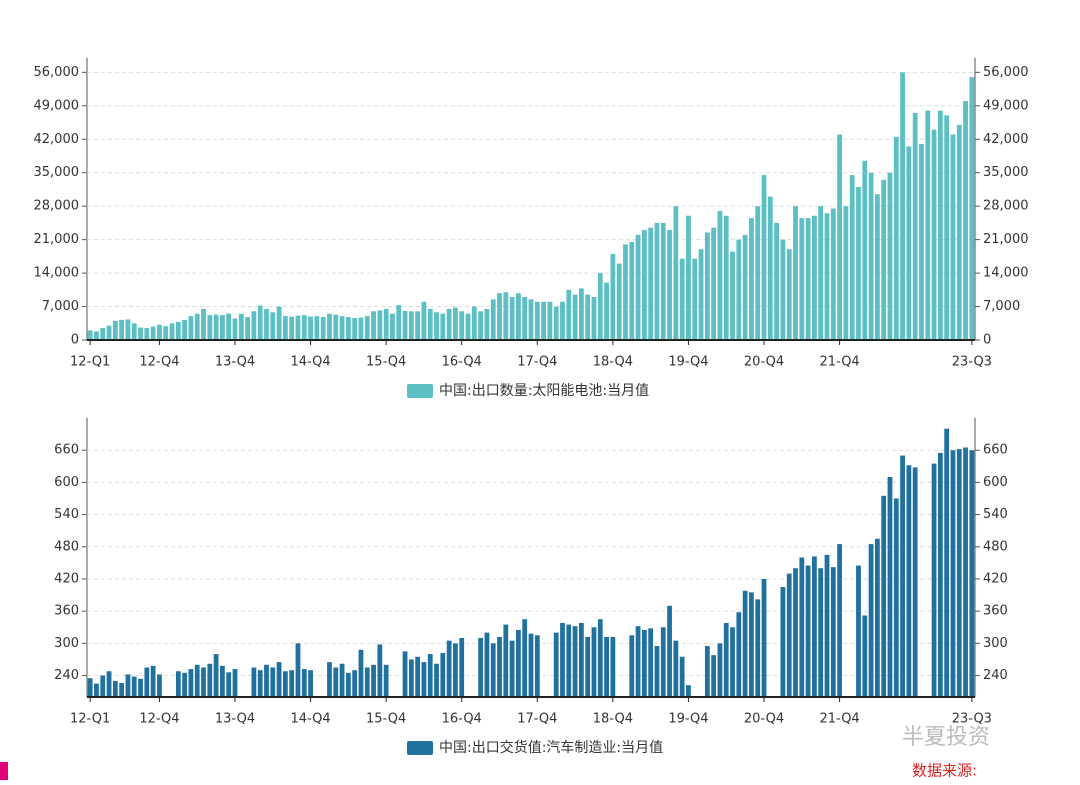 This screenshot has height=785, width=1080. I want to click on y-tick-label: 540, so click(66, 514).